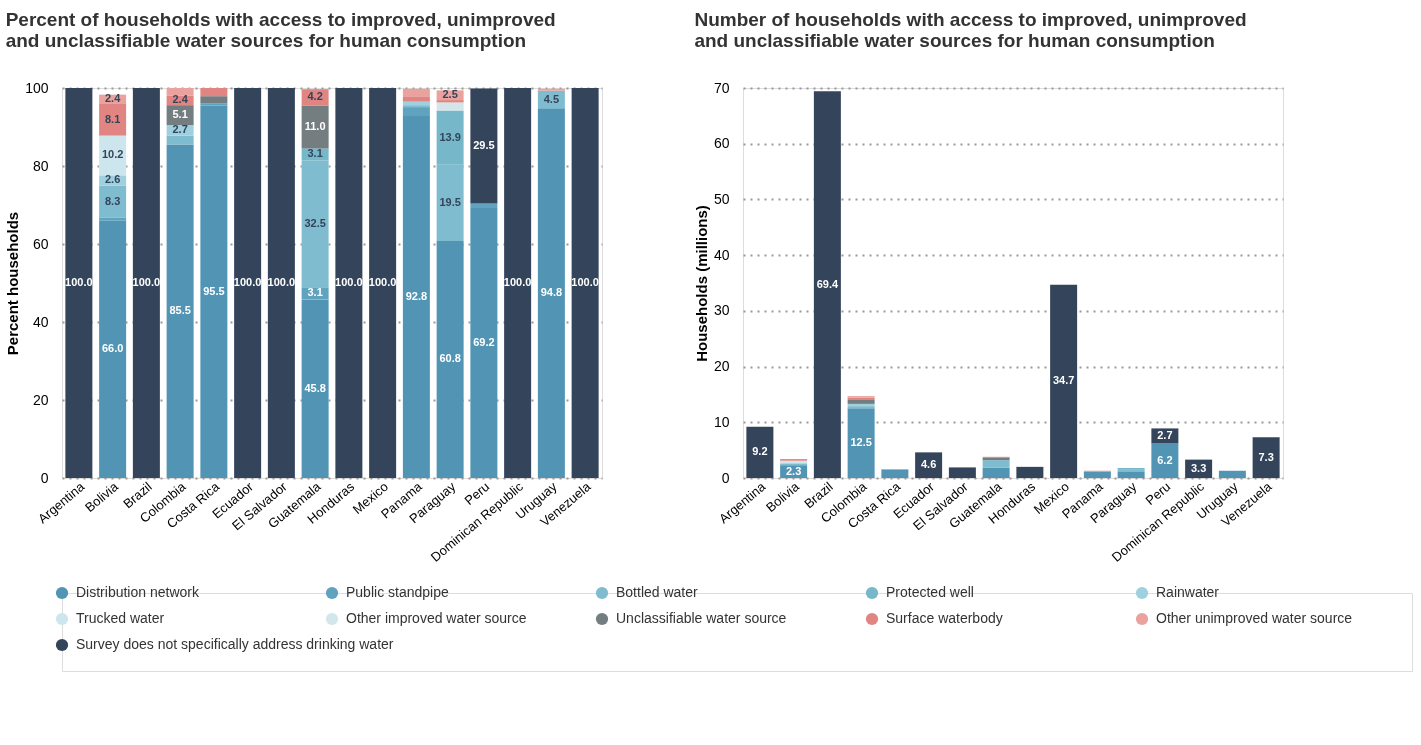 The width and height of the screenshot is (1421, 745). Describe the element at coordinates (112, 348) in the screenshot. I see `data-label: 66.0` at that location.